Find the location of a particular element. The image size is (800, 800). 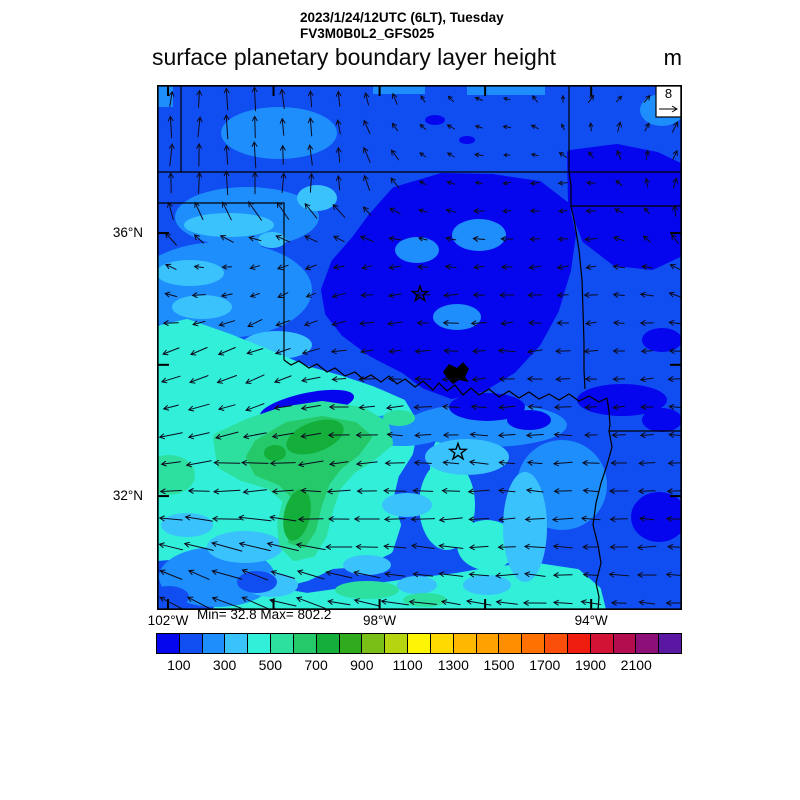

reference-arrow-icon is located at coordinates (668, 109).